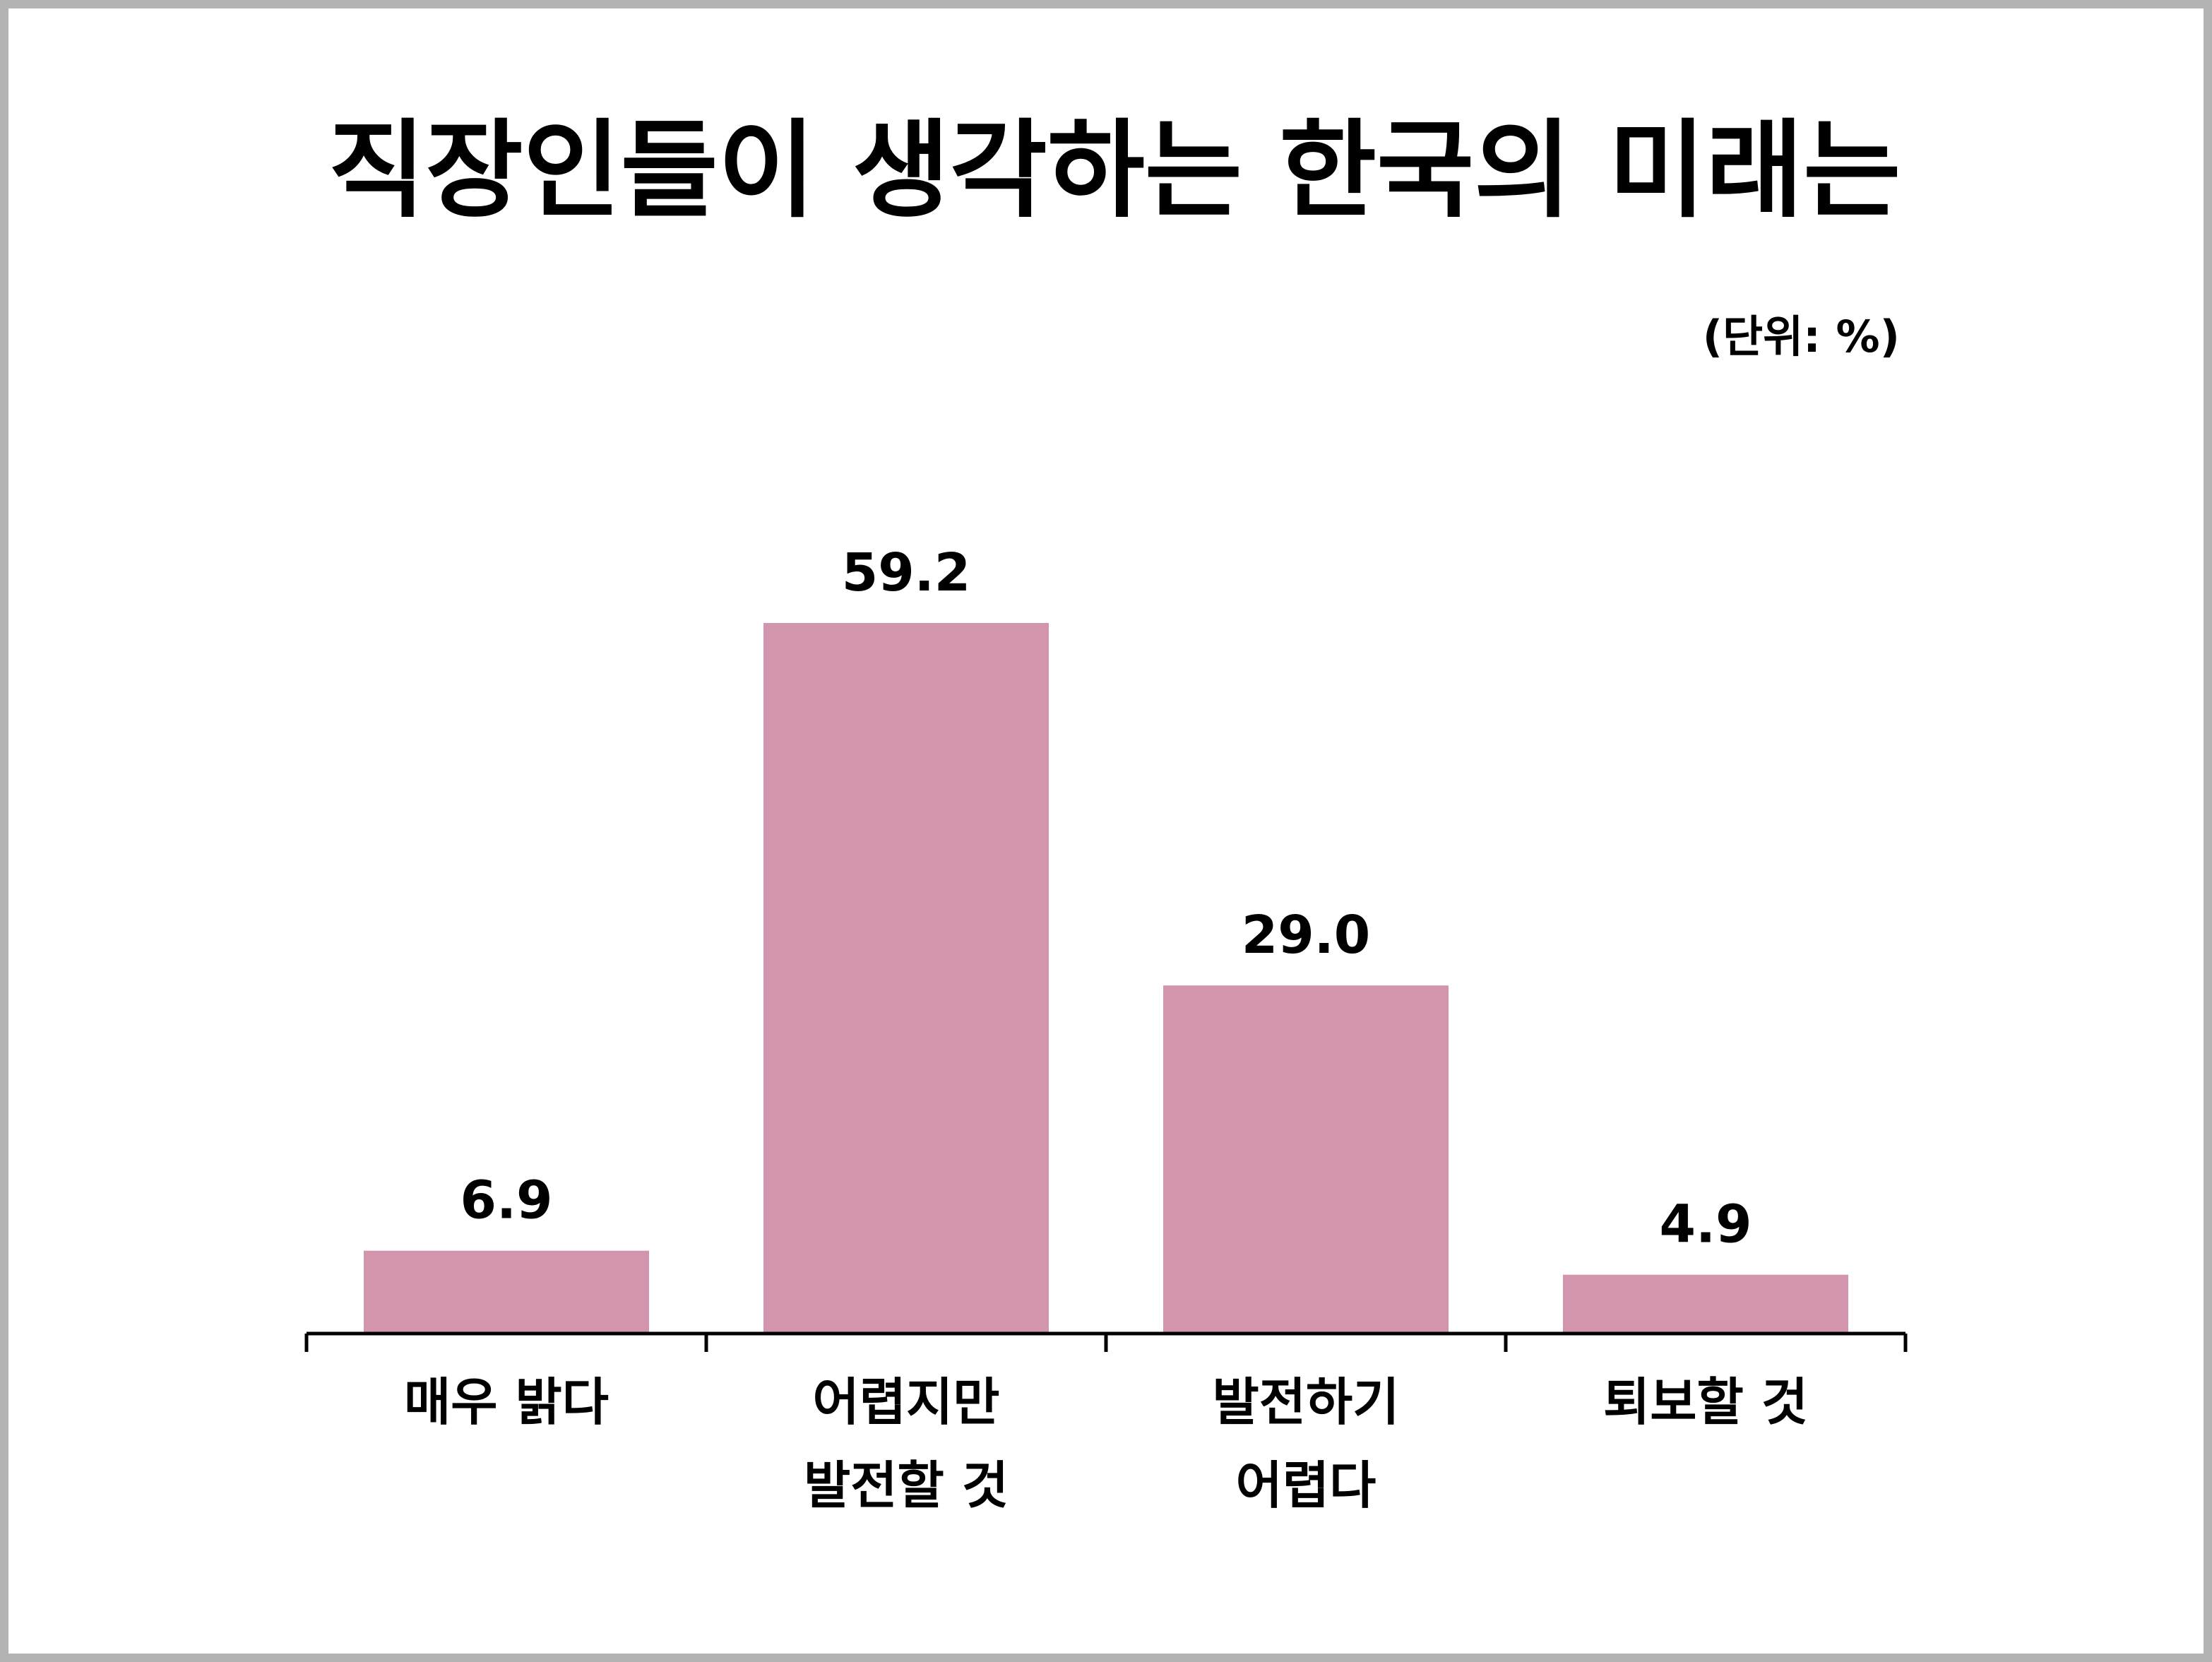 The height and width of the screenshot is (1662, 2212). Describe the element at coordinates (506, 1402) in the screenshot. I see `category-label: 매우 밝다` at that location.